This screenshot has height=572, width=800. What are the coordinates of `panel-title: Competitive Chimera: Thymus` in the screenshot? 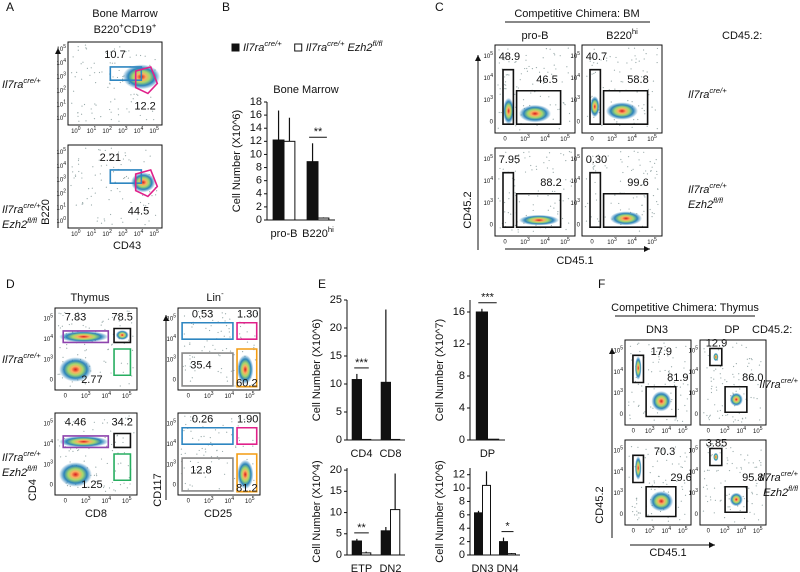 It's located at (685, 308).